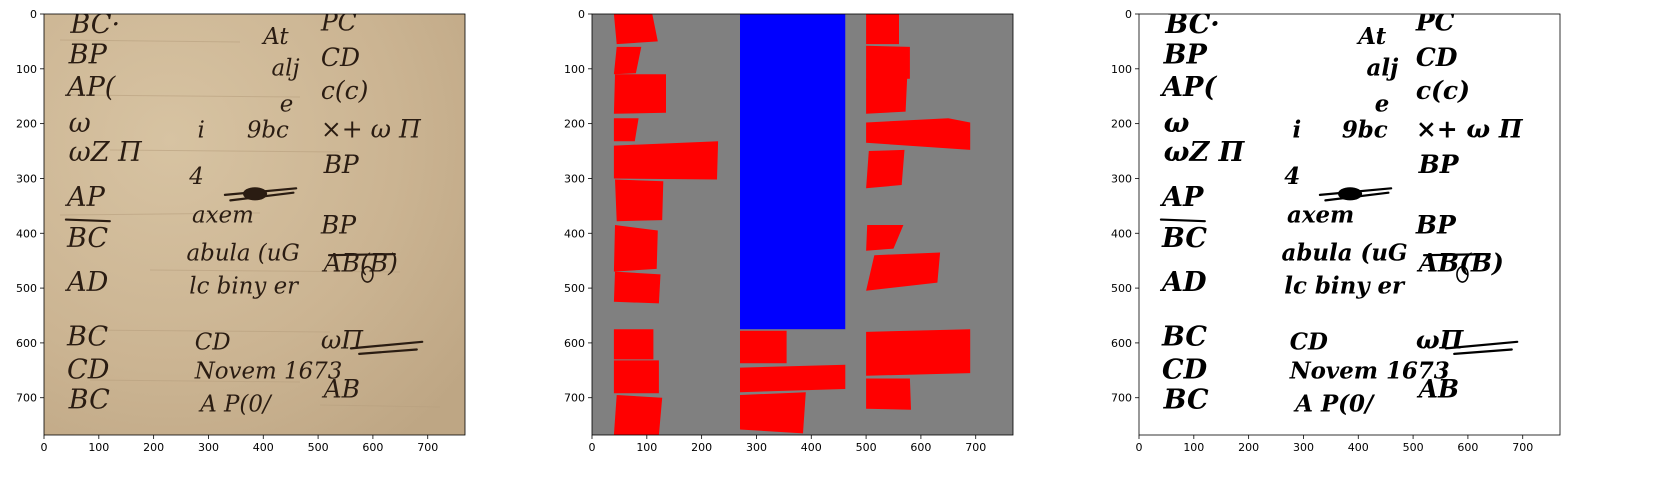 The height and width of the screenshot is (493, 1656). What do you see at coordinates (1470, 128) in the screenshot?
I see `handwritten-word: ×+ ω Π` at bounding box center [1470, 128].